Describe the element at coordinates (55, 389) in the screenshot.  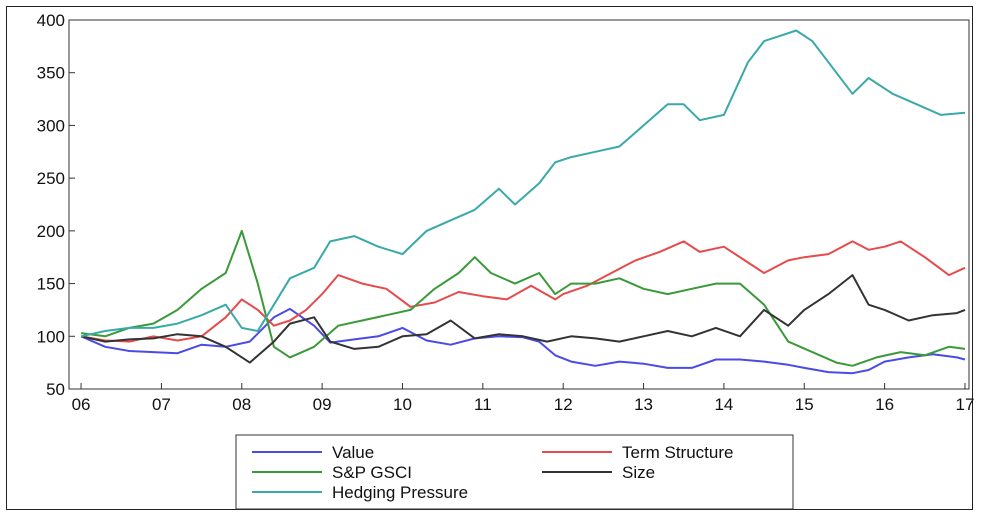
I see `y-tick-label: 50` at that location.